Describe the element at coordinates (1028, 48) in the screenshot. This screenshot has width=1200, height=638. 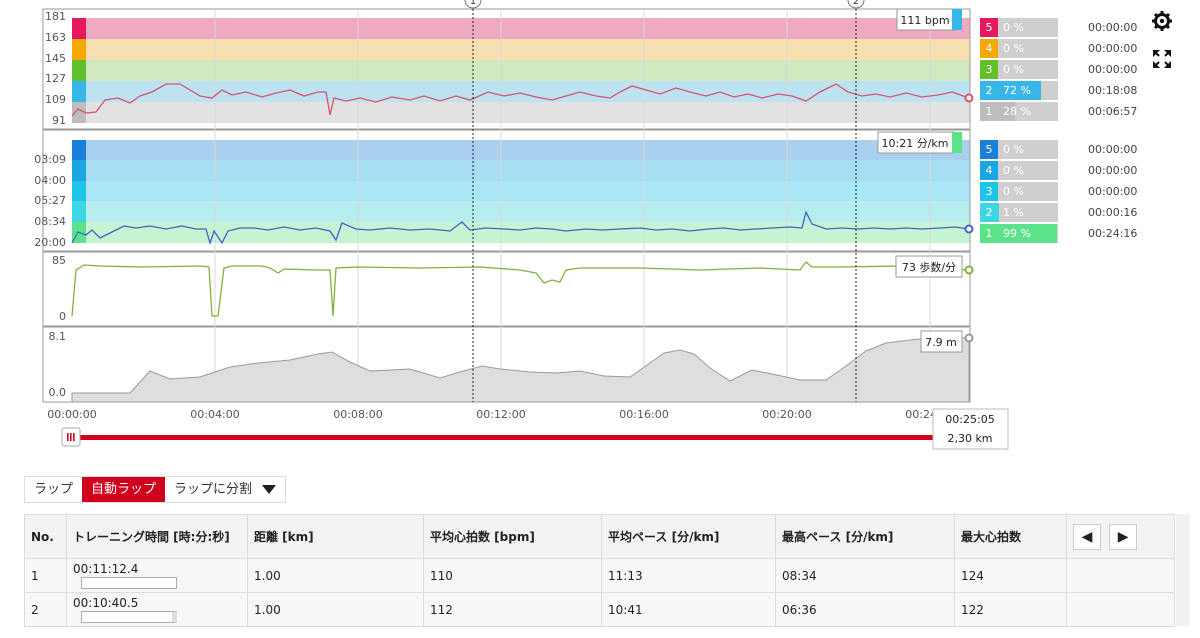
I see `hr-zone-bar: 0 %` at that location.